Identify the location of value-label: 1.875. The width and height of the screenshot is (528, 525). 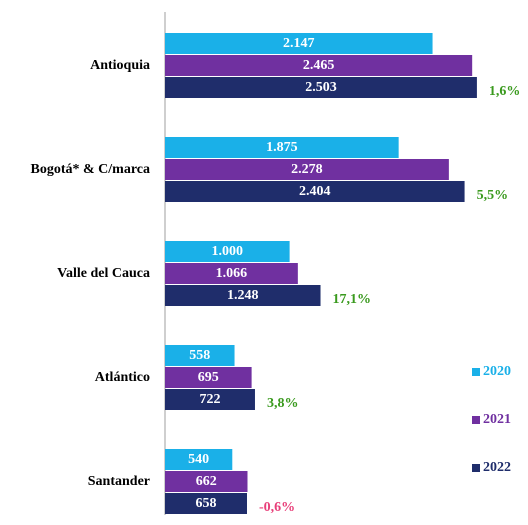
(282, 147).